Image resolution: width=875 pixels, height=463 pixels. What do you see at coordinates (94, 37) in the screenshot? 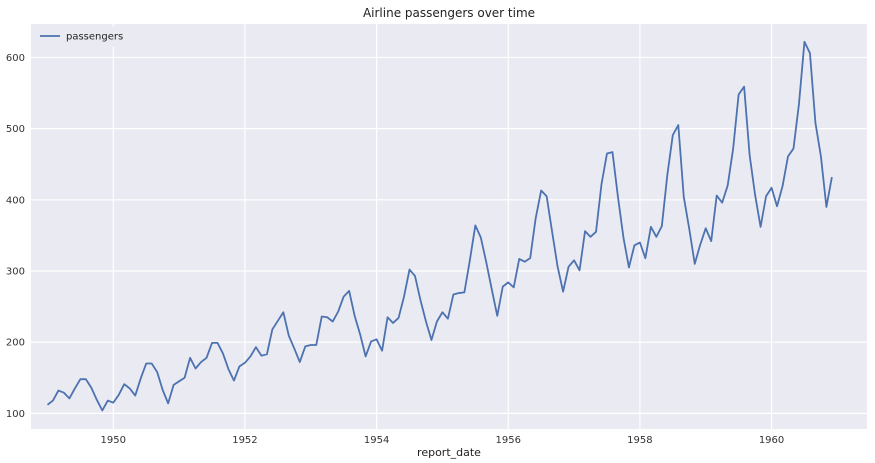
I see `legend-label-passengers: passengers` at bounding box center [94, 37].